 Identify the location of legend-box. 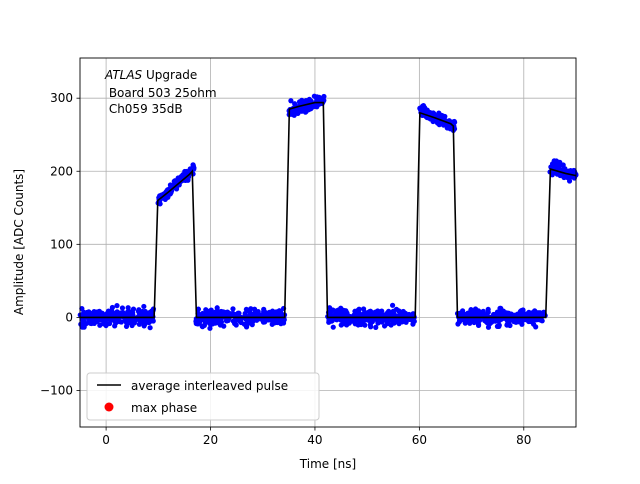
(203, 396).